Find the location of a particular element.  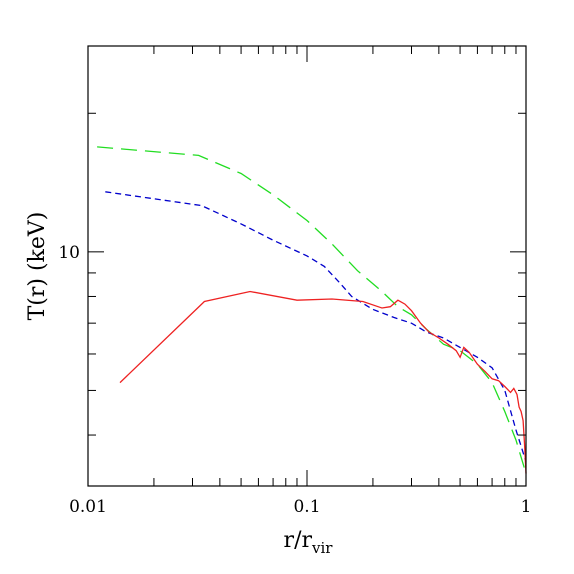

x-tick-label-2: 1 is located at coordinates (526, 507).